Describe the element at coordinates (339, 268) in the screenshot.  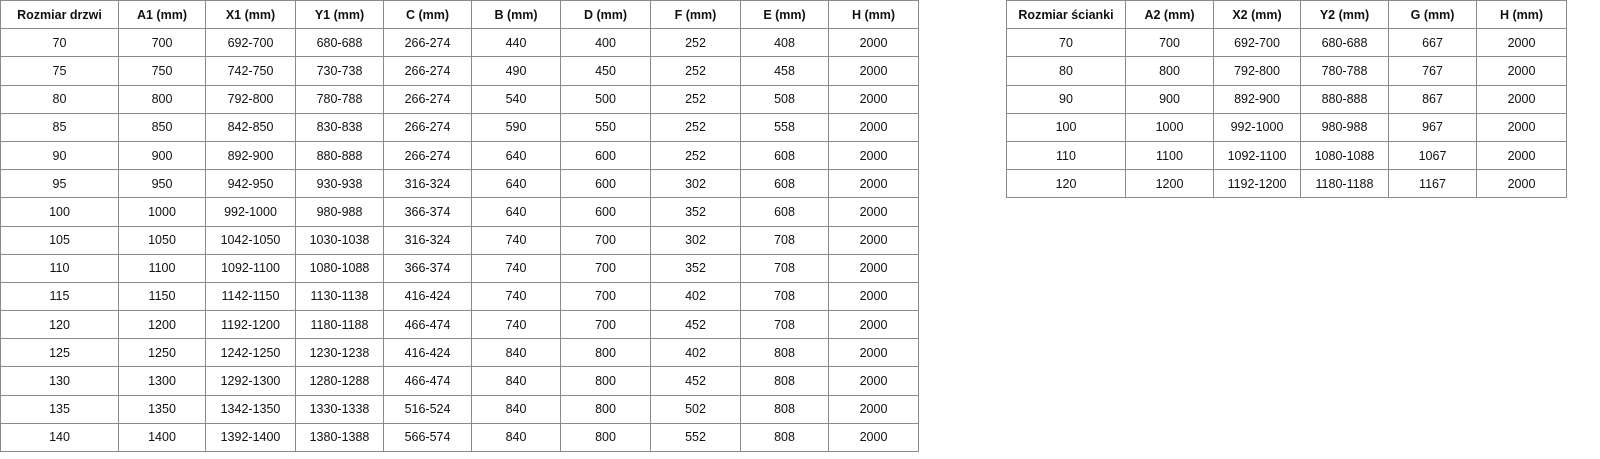
I see `table-cell: 1080-1088` at that location.